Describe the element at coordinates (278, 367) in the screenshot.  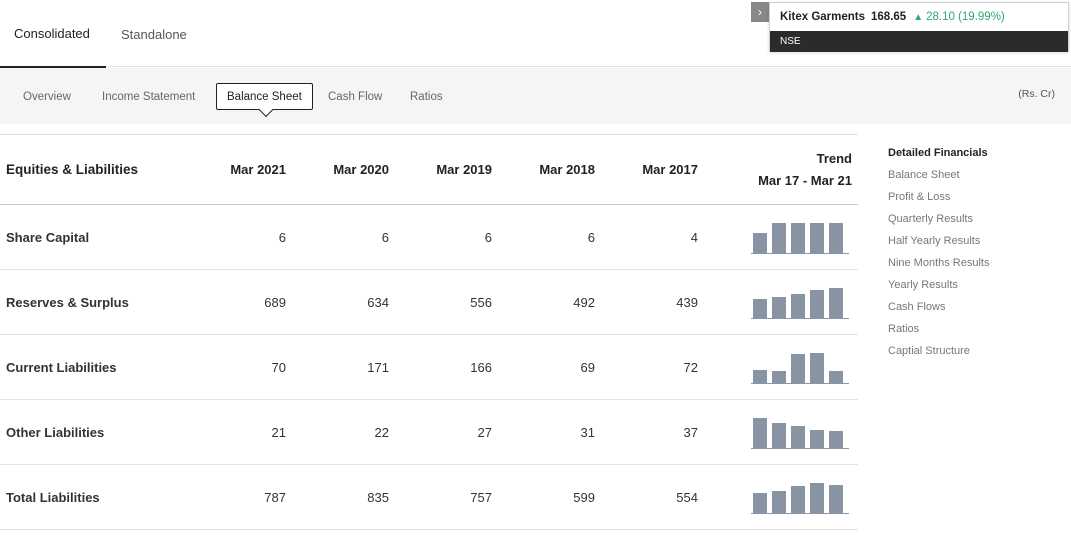
I see `table-cell: 70` at that location.